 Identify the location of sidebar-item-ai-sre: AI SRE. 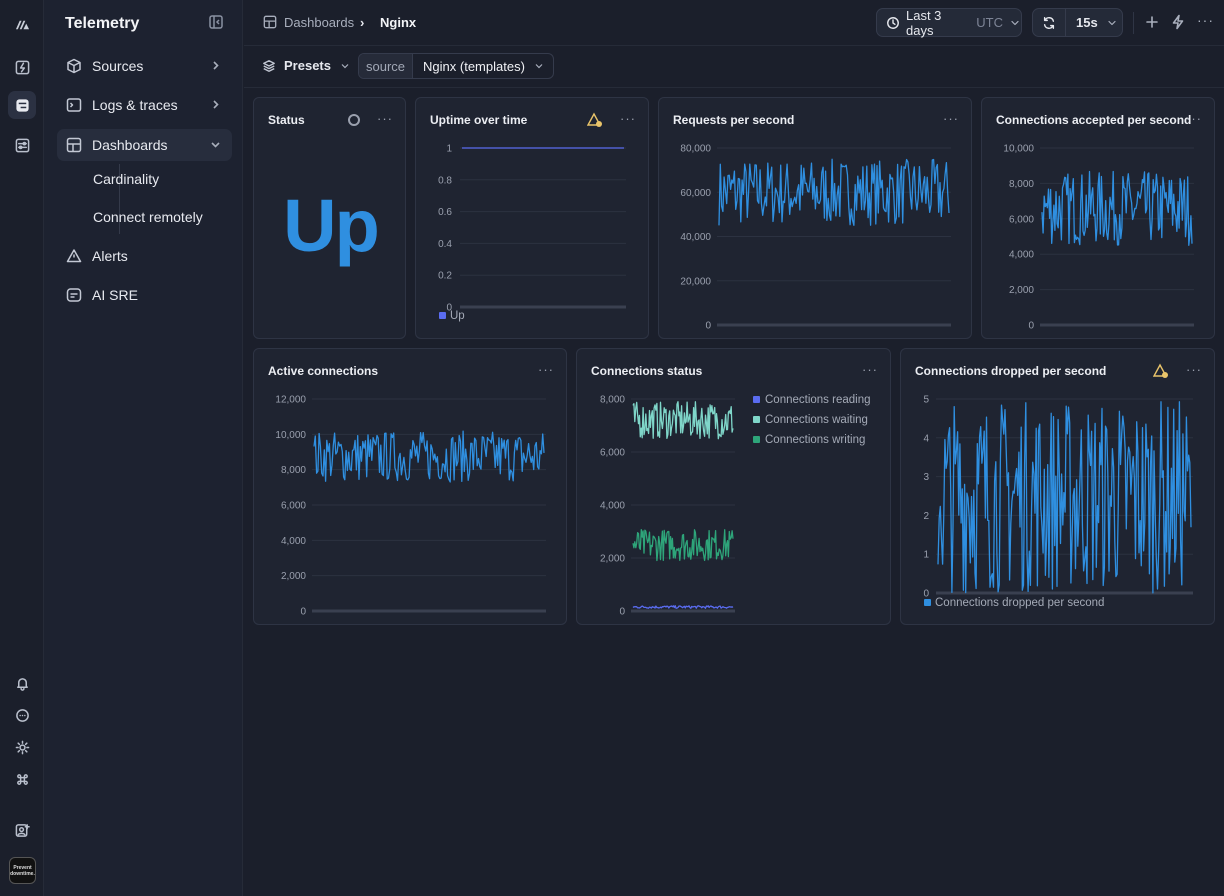
(144, 295).